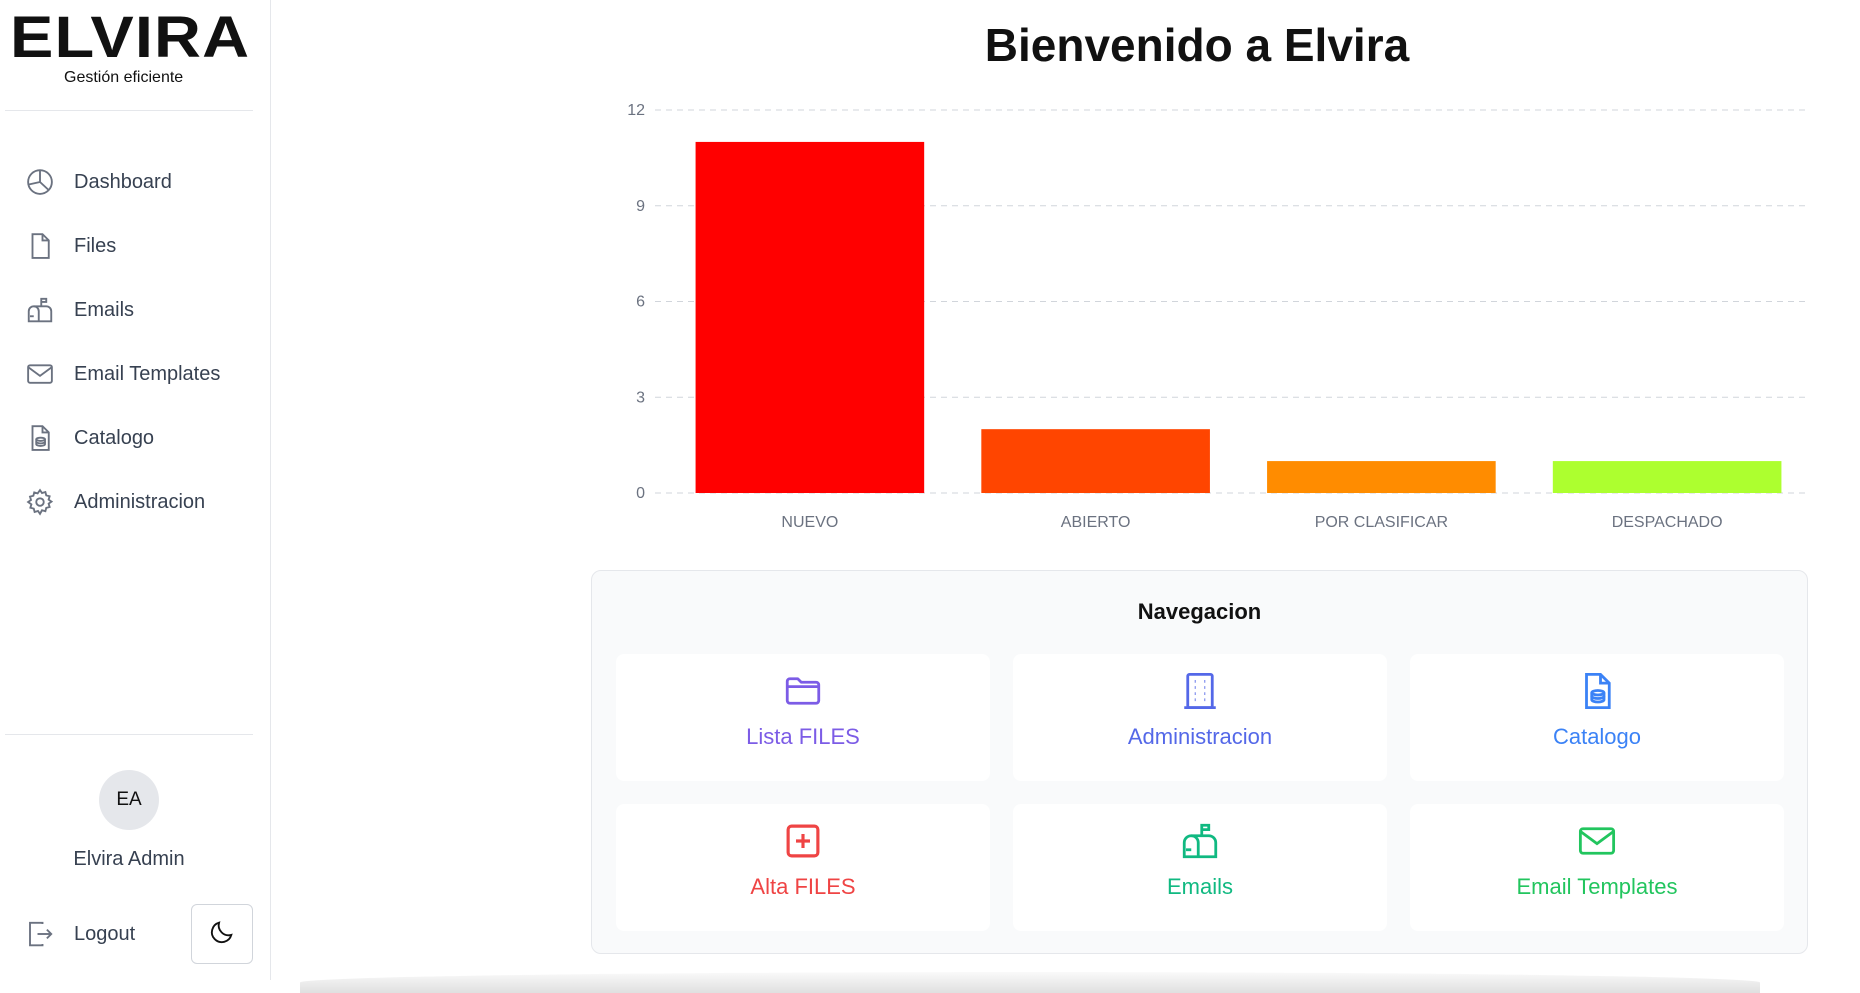 The image size is (1860, 993). Describe the element at coordinates (1199, 886) in the screenshot. I see `nav-card-label: Emails` at that location.